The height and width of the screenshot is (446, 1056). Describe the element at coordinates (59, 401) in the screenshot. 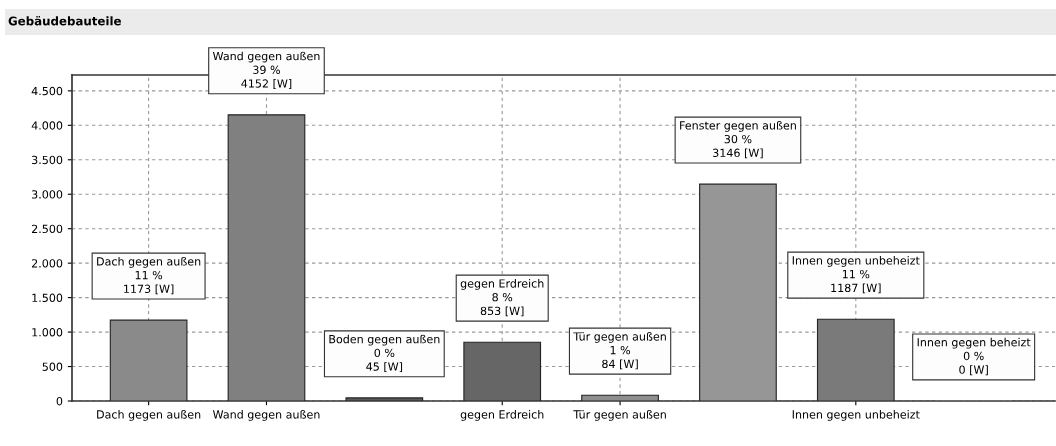

I see `y-tick-label: 0` at that location.